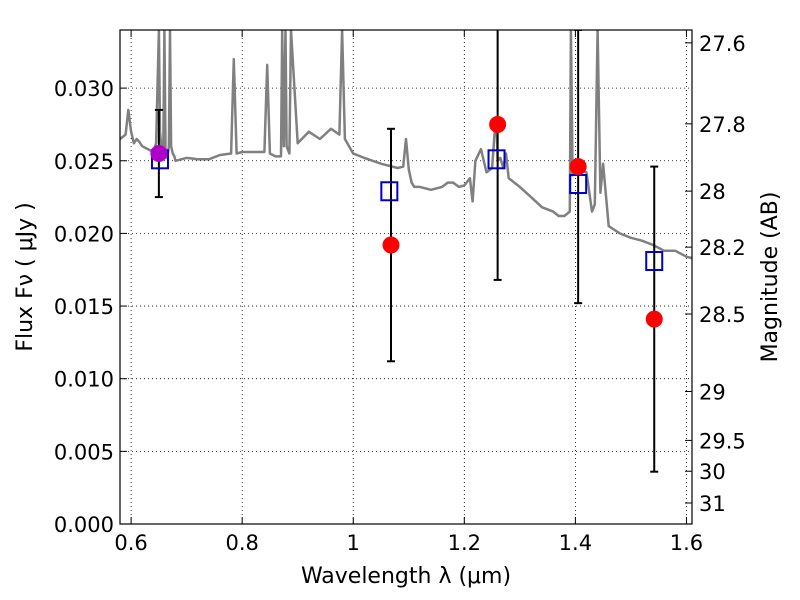 The height and width of the screenshot is (600, 800). I want to click on mag-tick-label: 29, so click(712, 392).